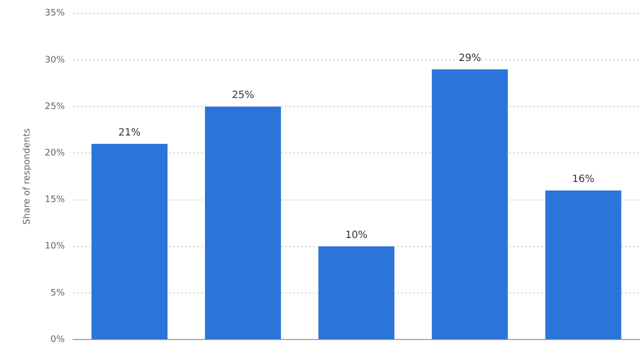  What do you see at coordinates (55, 247) in the screenshot?
I see `y-tick-label: 10%` at bounding box center [55, 247].